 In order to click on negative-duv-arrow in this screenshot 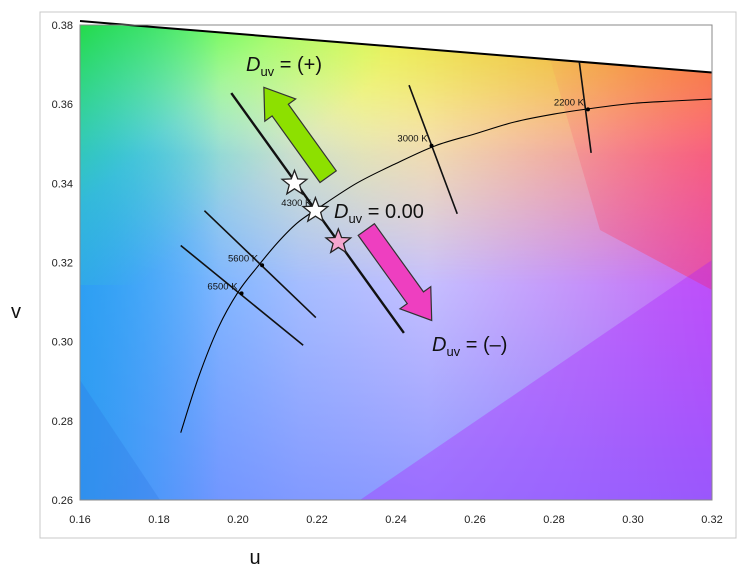, I will do `click(395, 272)`.